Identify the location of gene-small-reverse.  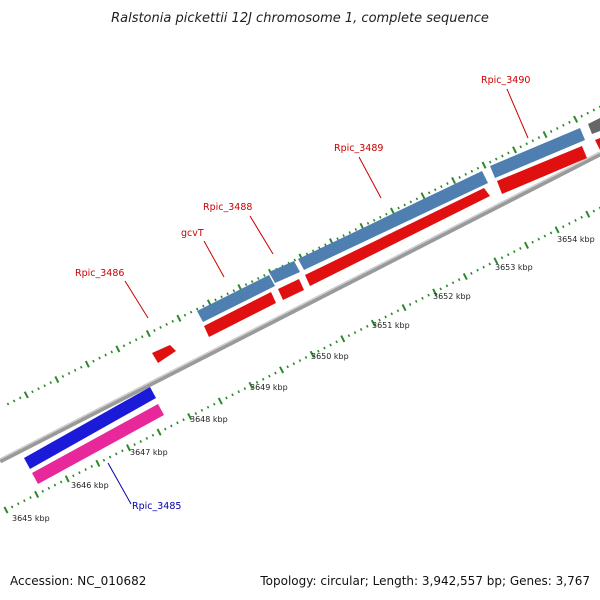
(164, 354).